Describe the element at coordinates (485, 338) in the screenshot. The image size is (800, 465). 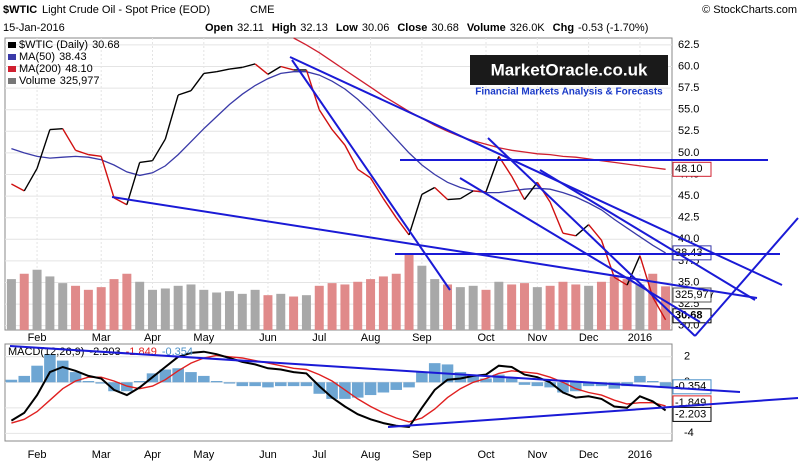
I see `x-tick-label: Oct` at that location.